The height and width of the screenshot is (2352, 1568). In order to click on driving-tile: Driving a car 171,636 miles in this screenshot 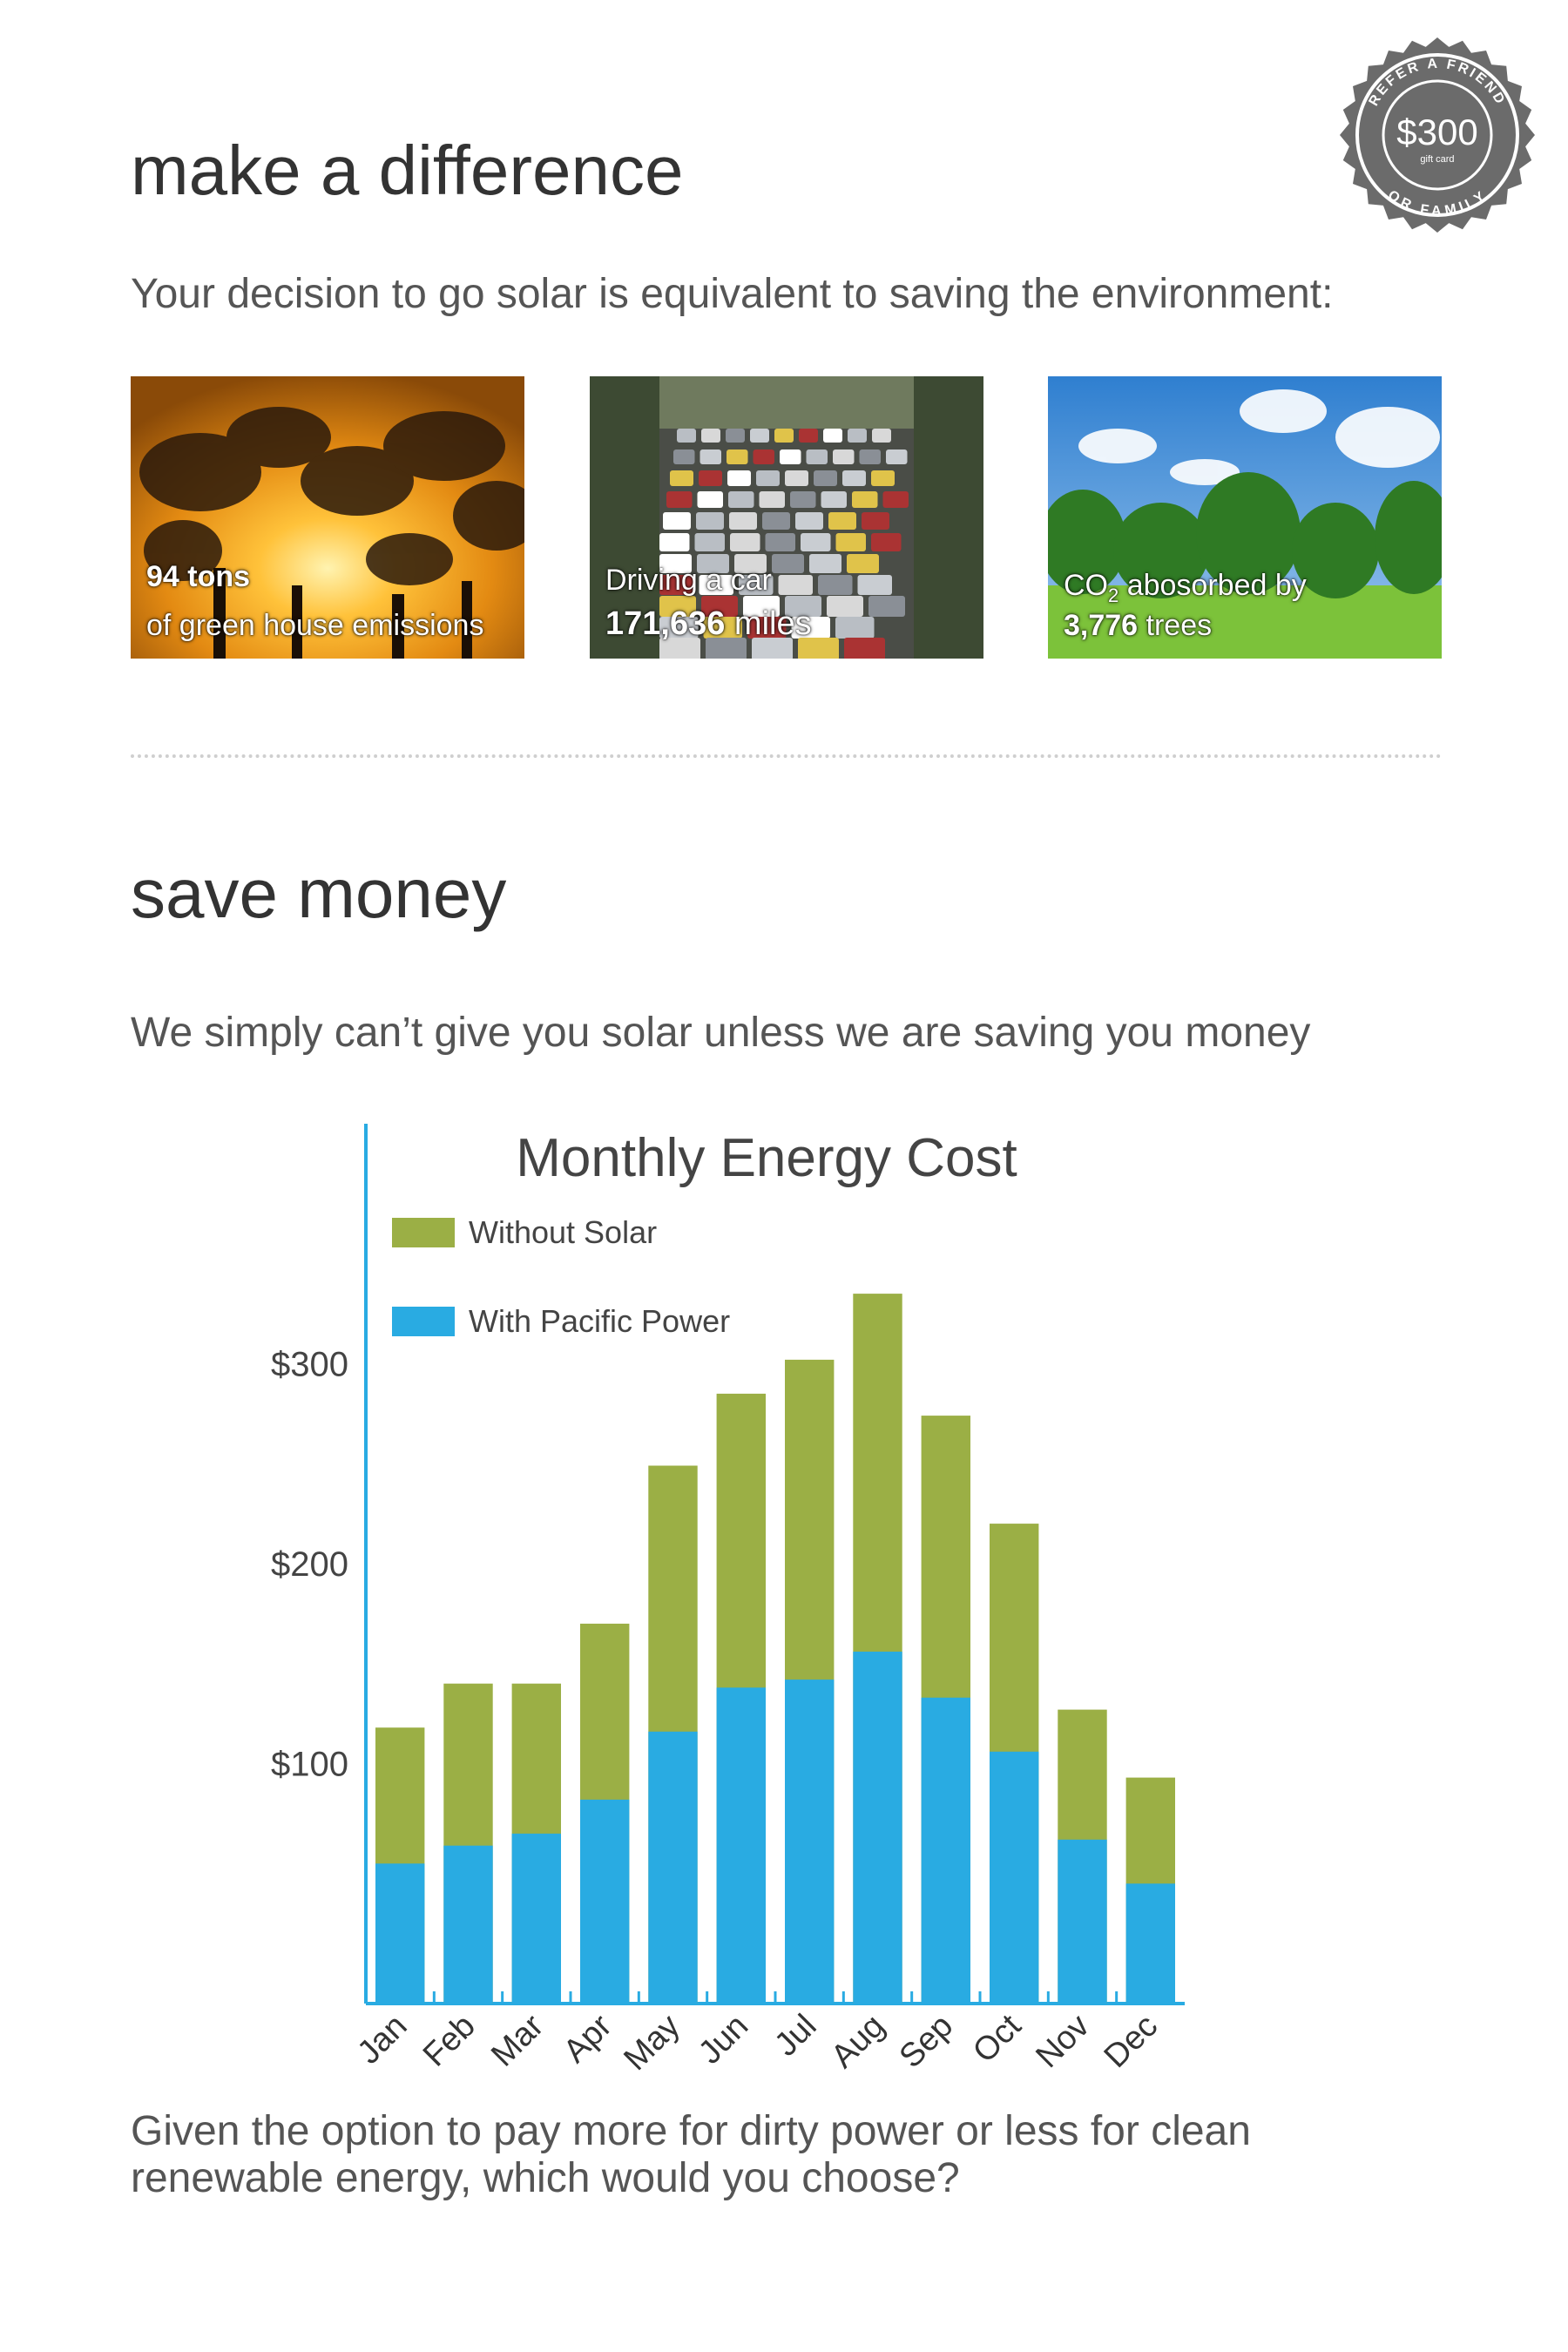, I will do `click(786, 517)`.